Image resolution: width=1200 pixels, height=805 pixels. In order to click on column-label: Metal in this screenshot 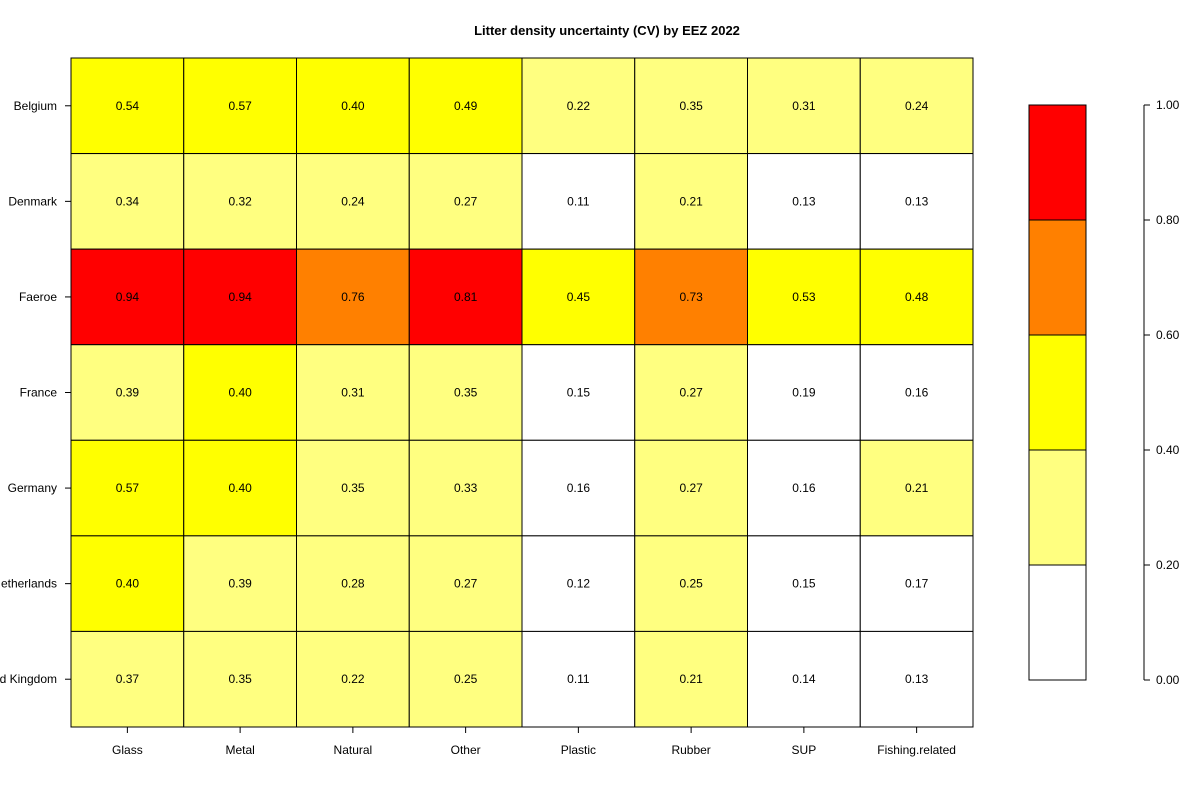, I will do `click(239, 750)`.